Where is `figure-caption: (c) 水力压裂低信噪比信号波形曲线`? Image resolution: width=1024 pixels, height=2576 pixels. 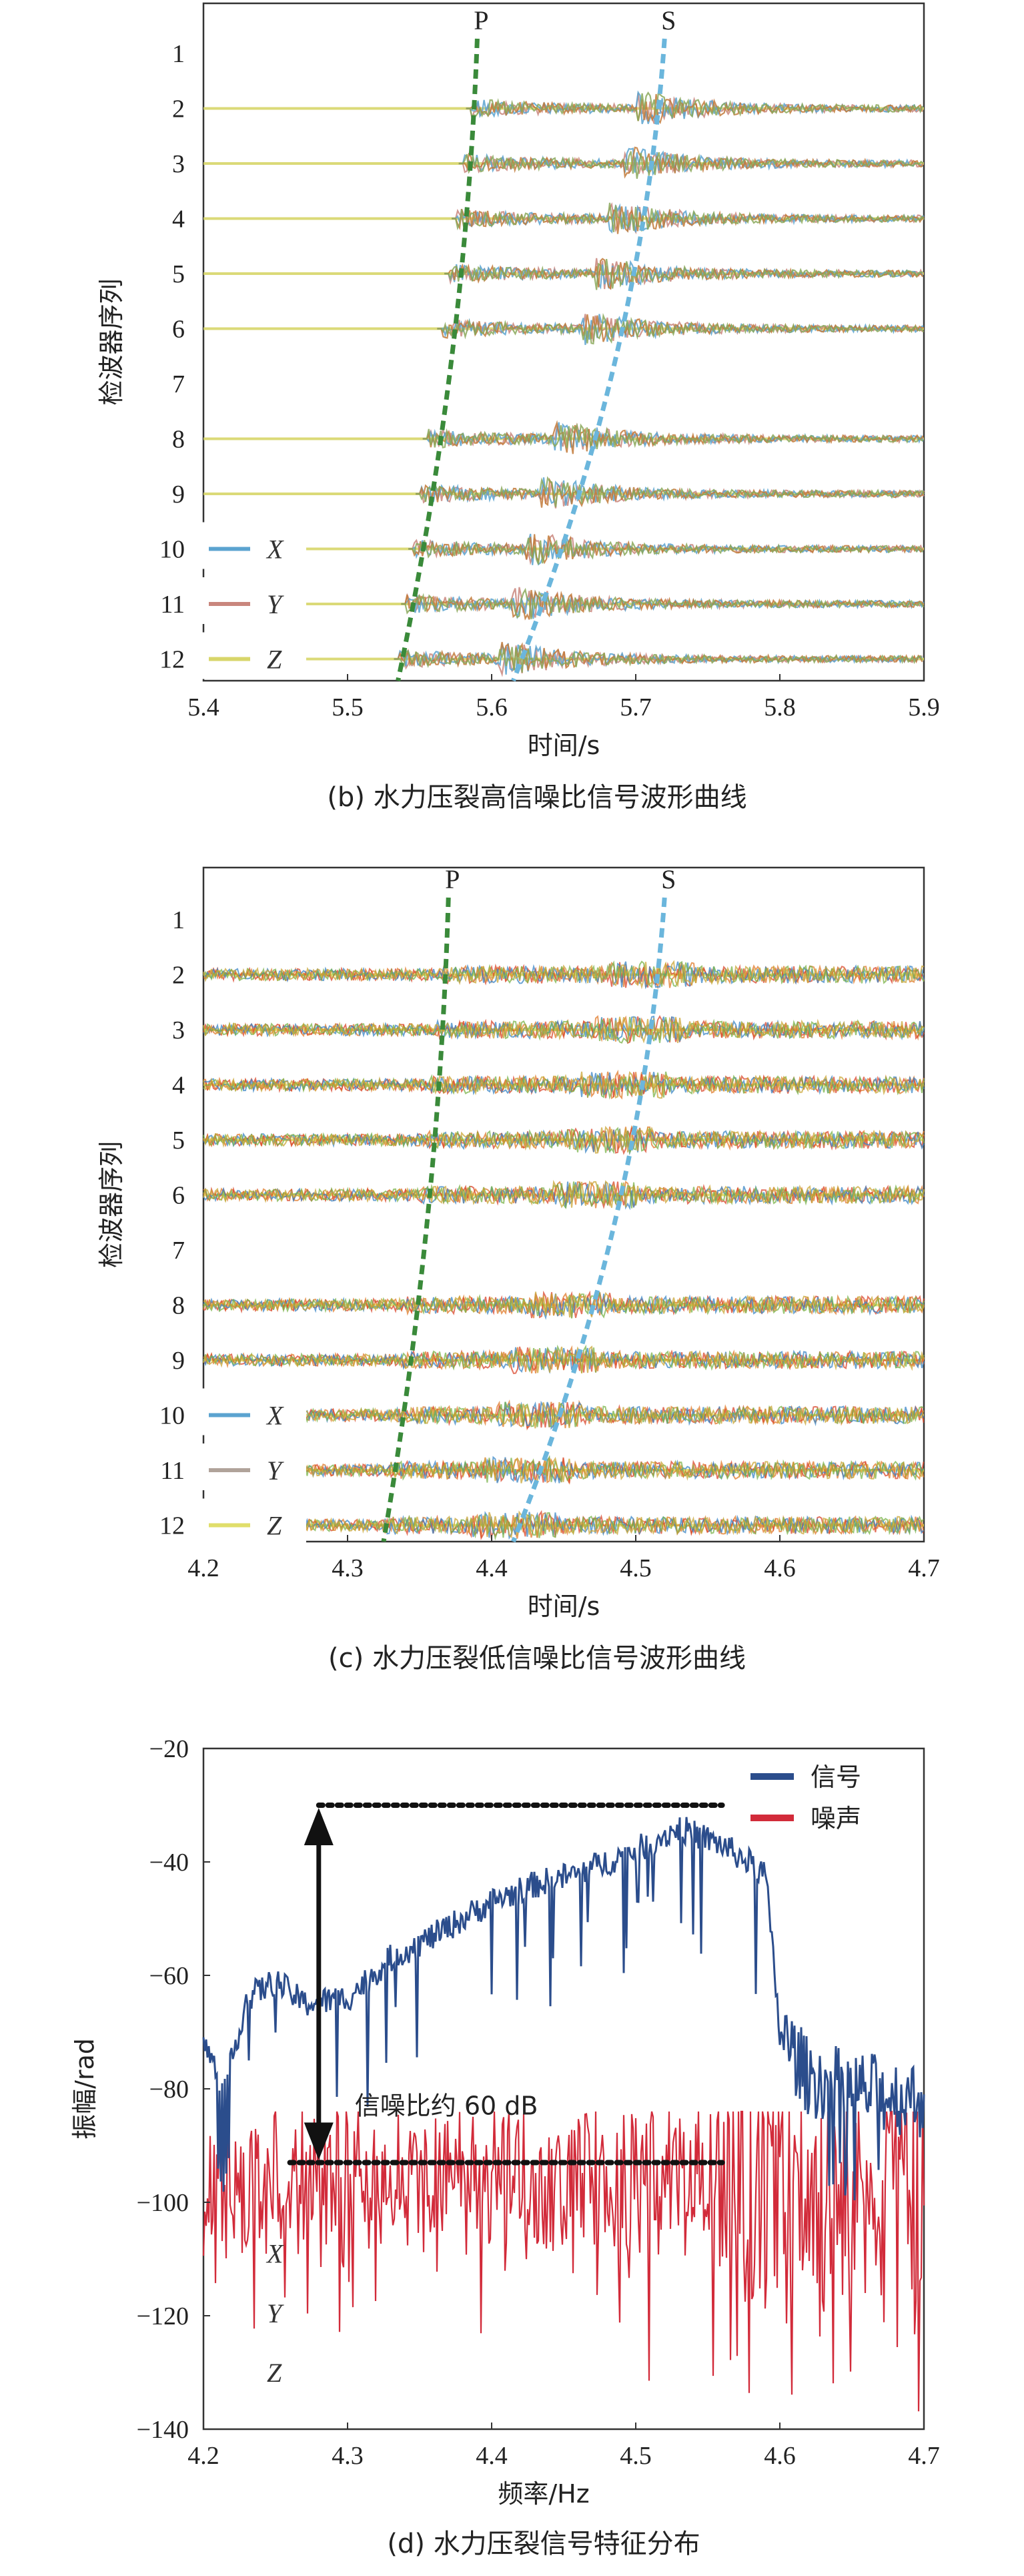
figure-caption: (c) 水力压裂低信噪比信号波形曲线 is located at coordinates (537, 1658).